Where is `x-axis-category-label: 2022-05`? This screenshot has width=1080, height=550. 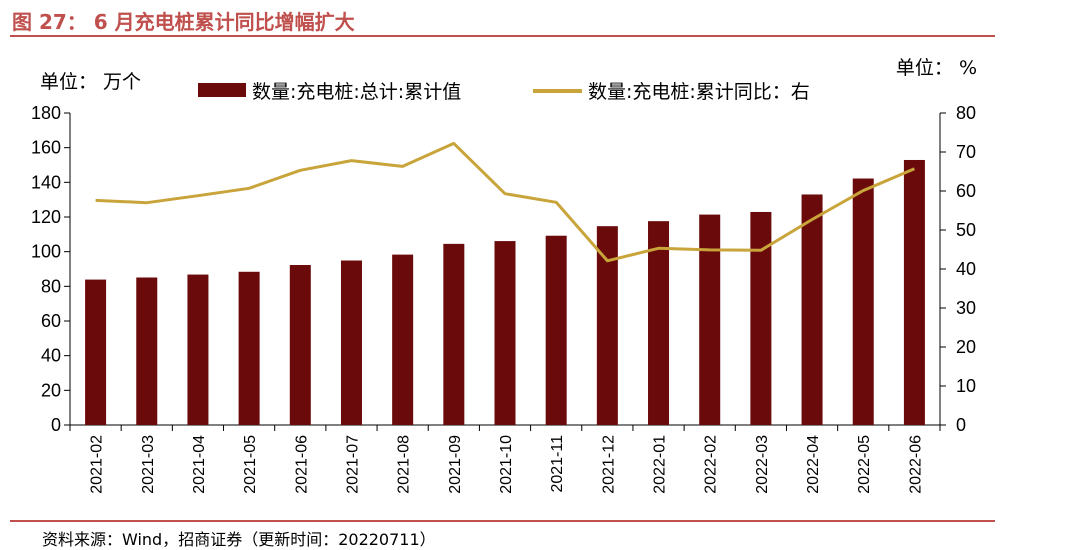
x-axis-category-label: 2022-05 is located at coordinates (864, 464).